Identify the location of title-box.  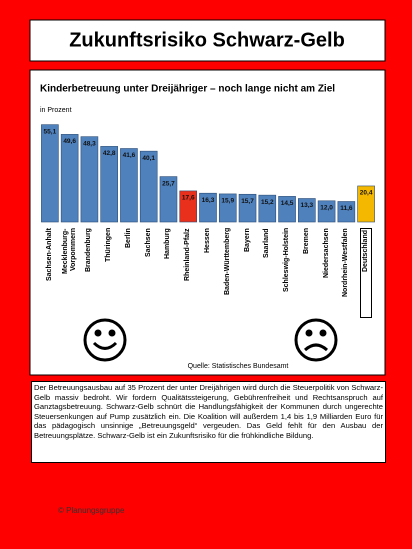
(207, 40).